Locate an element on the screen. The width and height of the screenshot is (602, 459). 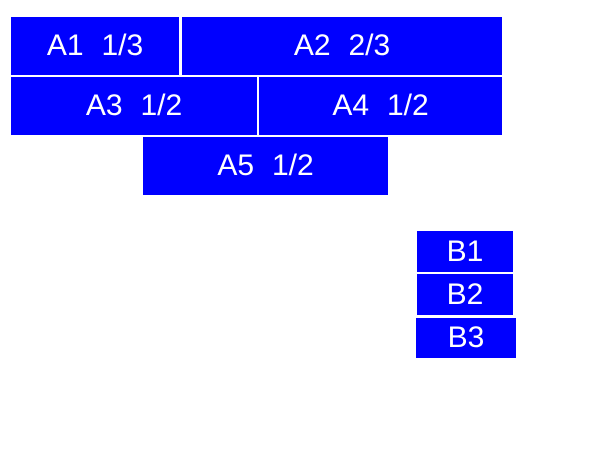
block-a5: A5 1/2 is located at coordinates (265, 166).